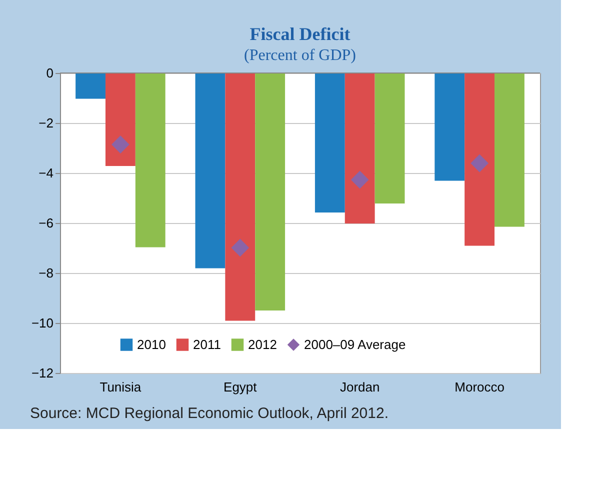 This screenshot has height=481, width=596. Describe the element at coordinates (300, 55) in the screenshot. I see `chart-subtitle: (Percent of GDP)` at that location.